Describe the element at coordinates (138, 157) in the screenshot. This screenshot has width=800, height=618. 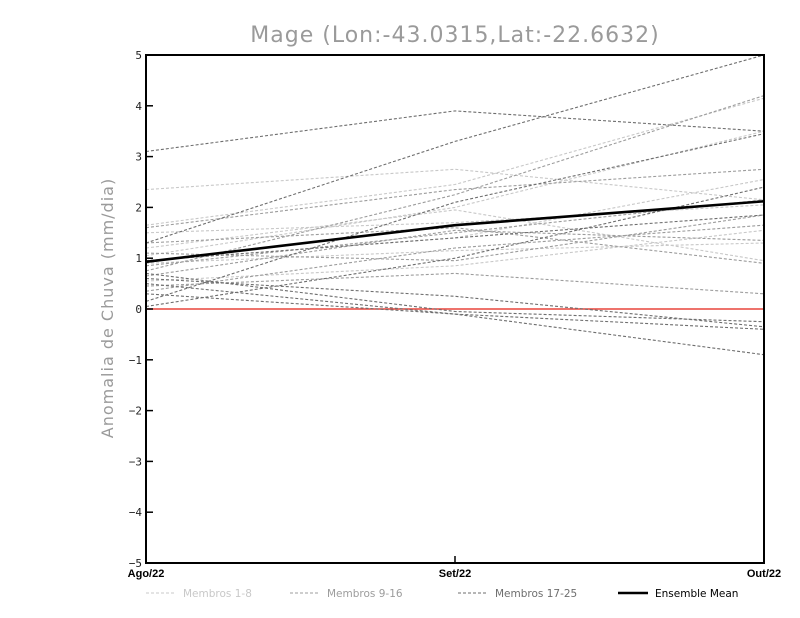
I see `y-tick-label: 3` at that location.